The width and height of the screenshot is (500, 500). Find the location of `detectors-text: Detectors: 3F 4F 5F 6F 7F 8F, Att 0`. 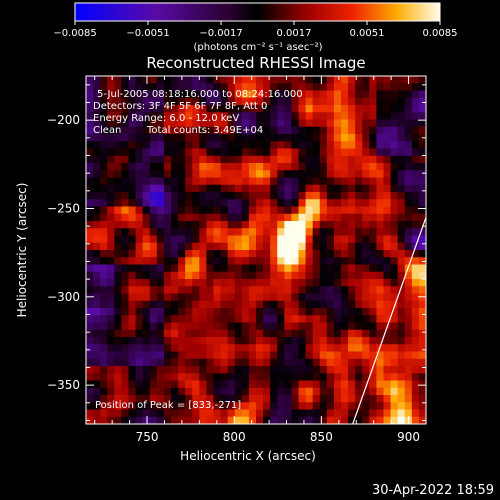

detectors-text: Detectors: 3F 4F 5F 6F 7F 8F, Att 0 is located at coordinates (180, 106).